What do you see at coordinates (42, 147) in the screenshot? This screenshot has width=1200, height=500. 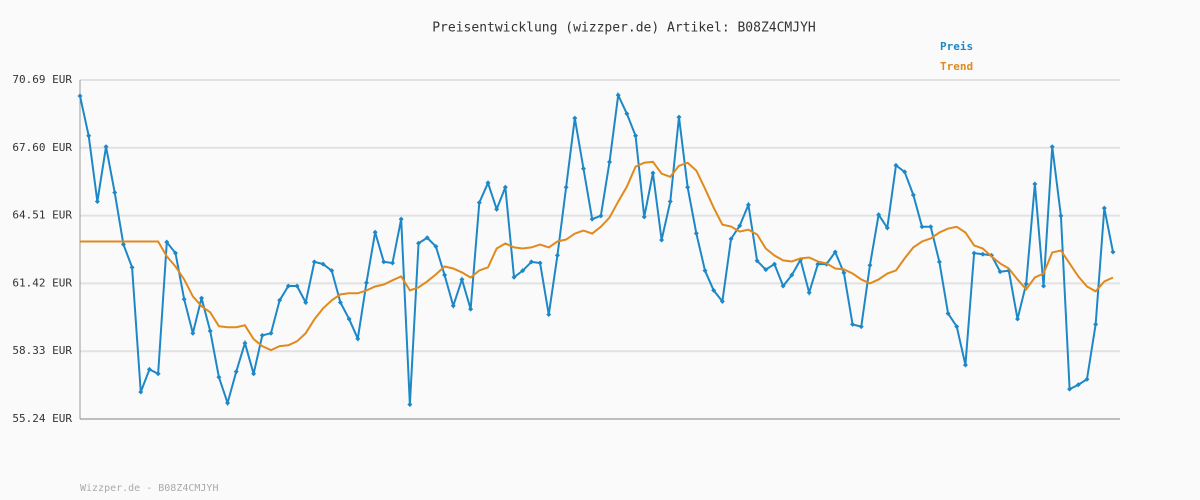 I see `y-tick-label: 67.60 EUR` at bounding box center [42, 147].